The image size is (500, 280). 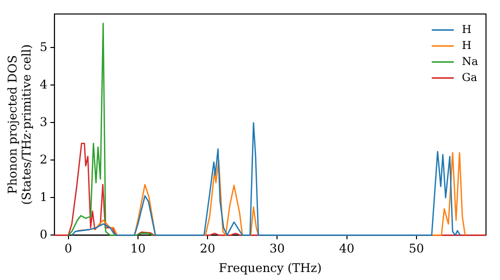 I want to click on y-tick-label: 4, so click(x=44, y=84).